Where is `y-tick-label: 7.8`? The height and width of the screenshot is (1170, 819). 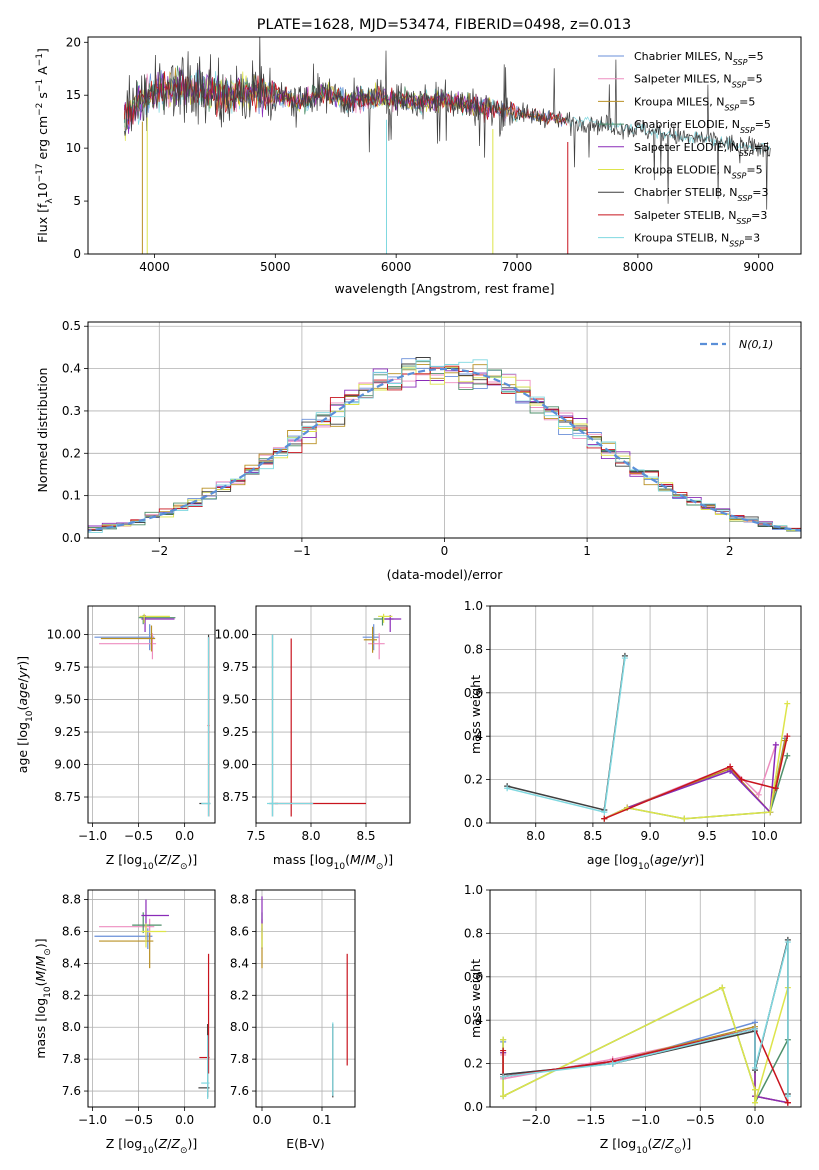
y-tick-label: 7.8 is located at coordinates (71, 1059).